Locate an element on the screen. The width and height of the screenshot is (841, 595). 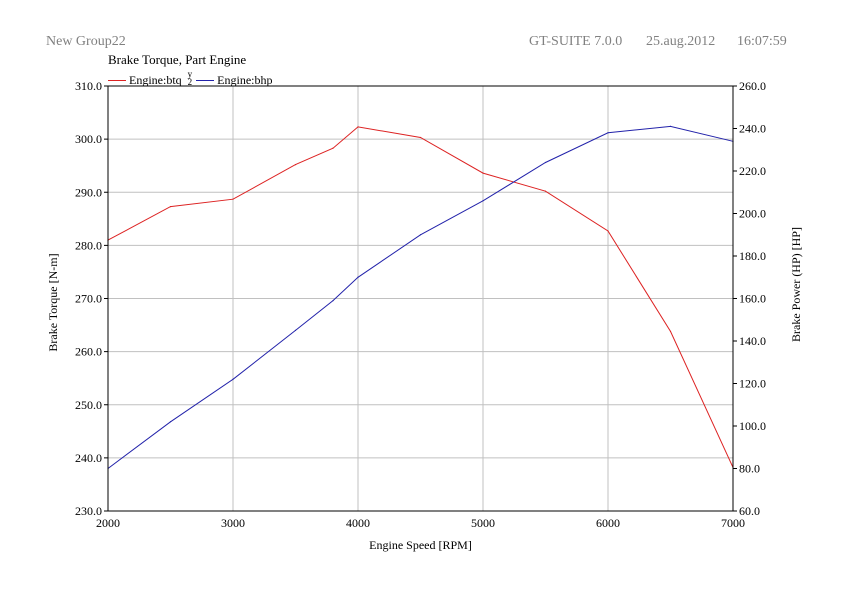
header-date: 25.aug.2012 is located at coordinates (681, 41).